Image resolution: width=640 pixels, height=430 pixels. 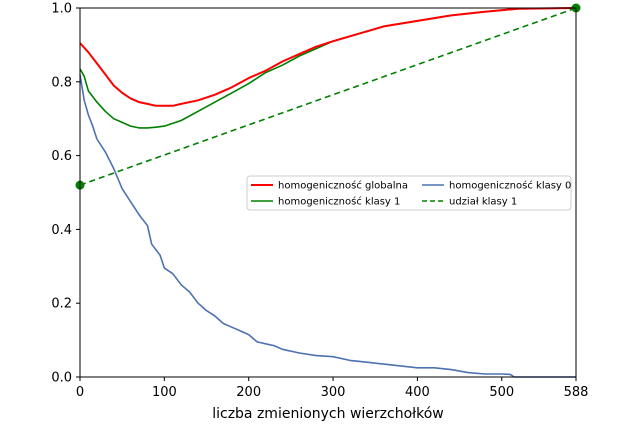 I want to click on x-tick-label: 0, so click(x=80, y=392).